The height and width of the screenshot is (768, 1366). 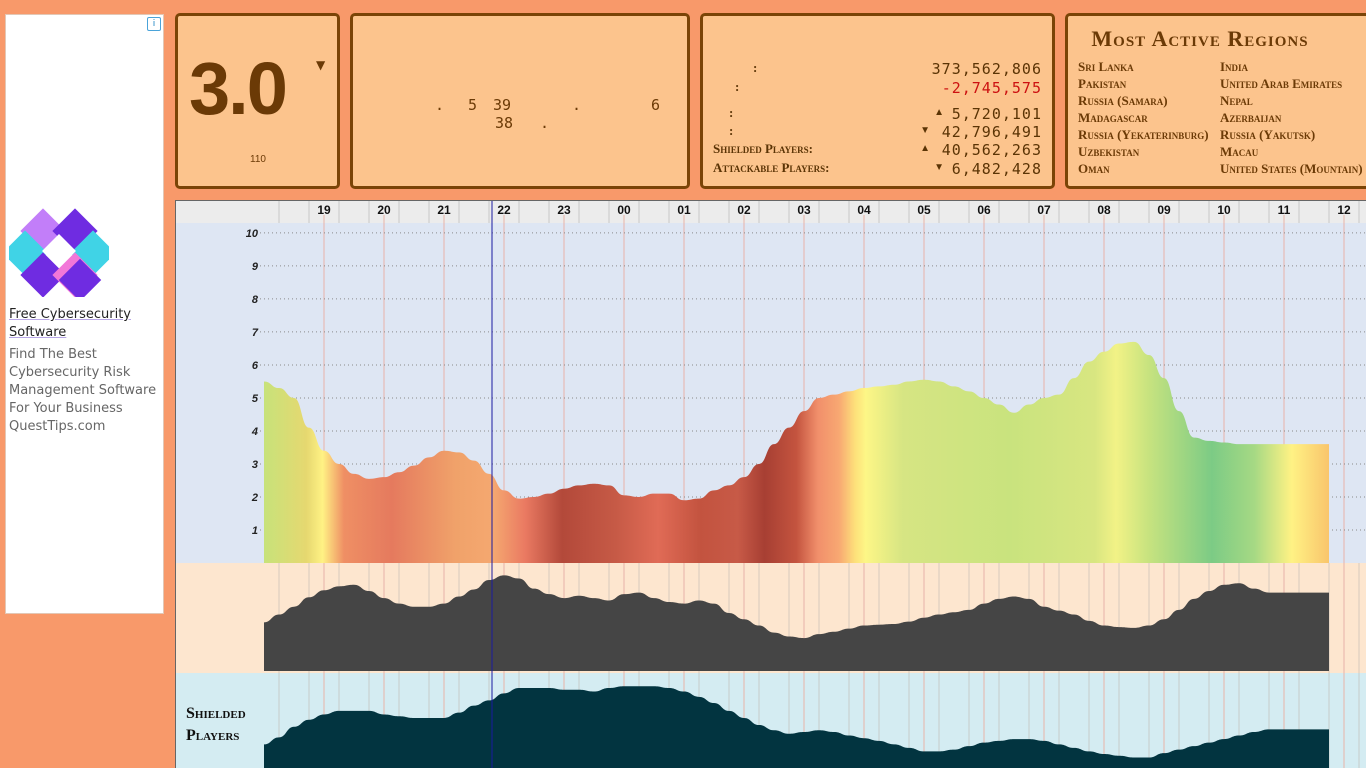 What do you see at coordinates (258, 159) in the screenshot?
I see `score-subtext: 110` at bounding box center [258, 159].